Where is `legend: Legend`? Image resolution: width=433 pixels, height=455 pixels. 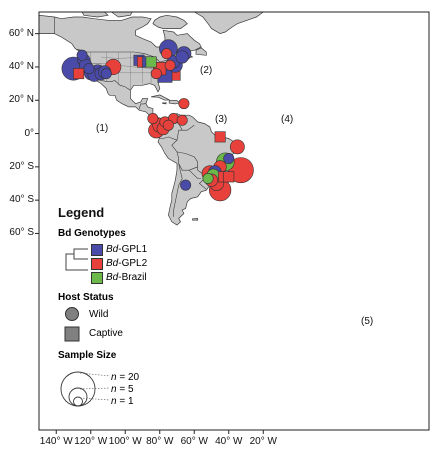 legend: Legend is located at coordinates (124, 215).